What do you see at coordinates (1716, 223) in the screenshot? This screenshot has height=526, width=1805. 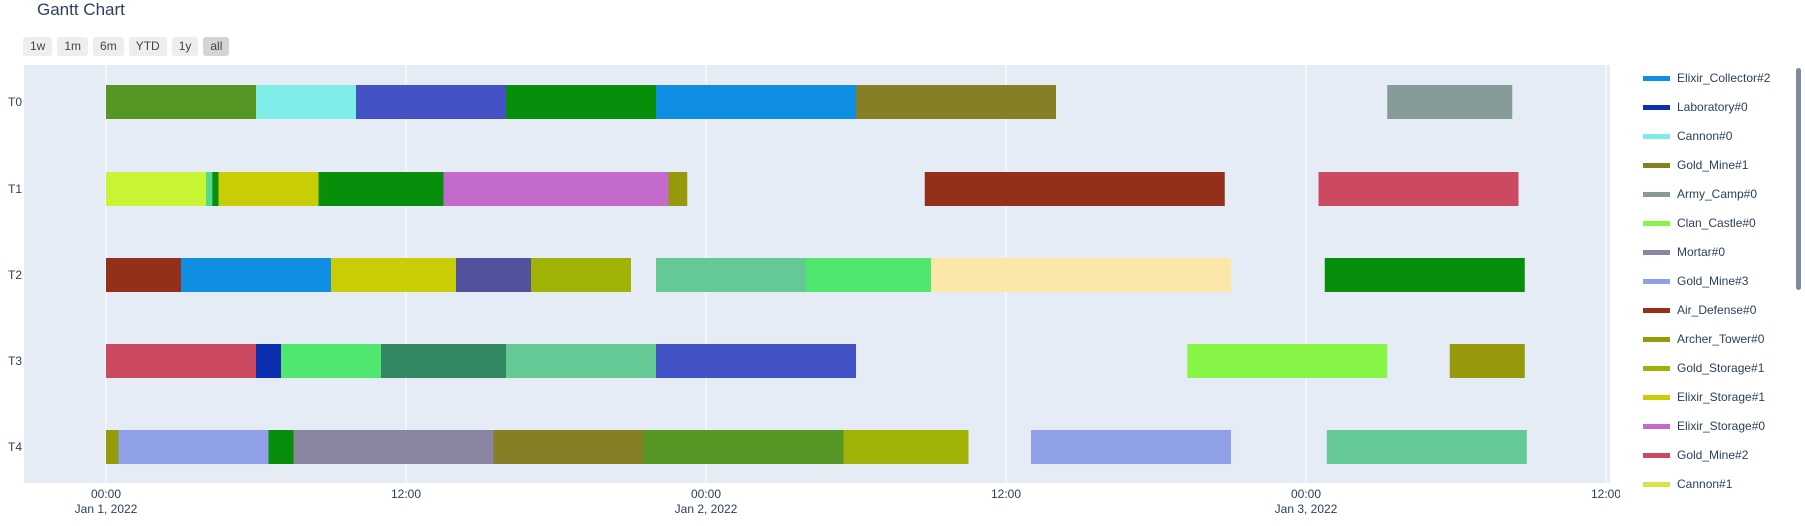 I see `legend-label: Clan_Castle#0` at bounding box center [1716, 223].